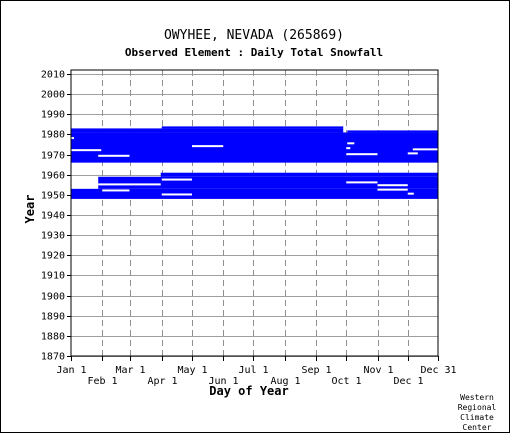  What do you see at coordinates (53, 95) in the screenshot?
I see `y-tick-label: 2000` at bounding box center [53, 95].